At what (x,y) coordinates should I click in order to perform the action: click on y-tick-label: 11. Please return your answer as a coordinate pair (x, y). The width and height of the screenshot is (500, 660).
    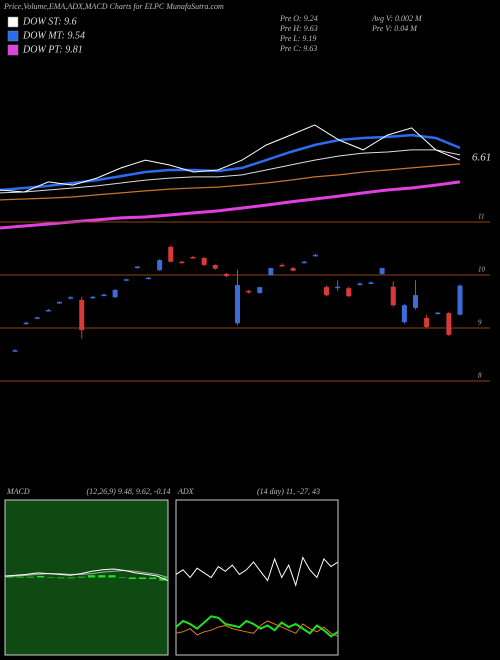
    Looking at the image, I should click on (481, 217).